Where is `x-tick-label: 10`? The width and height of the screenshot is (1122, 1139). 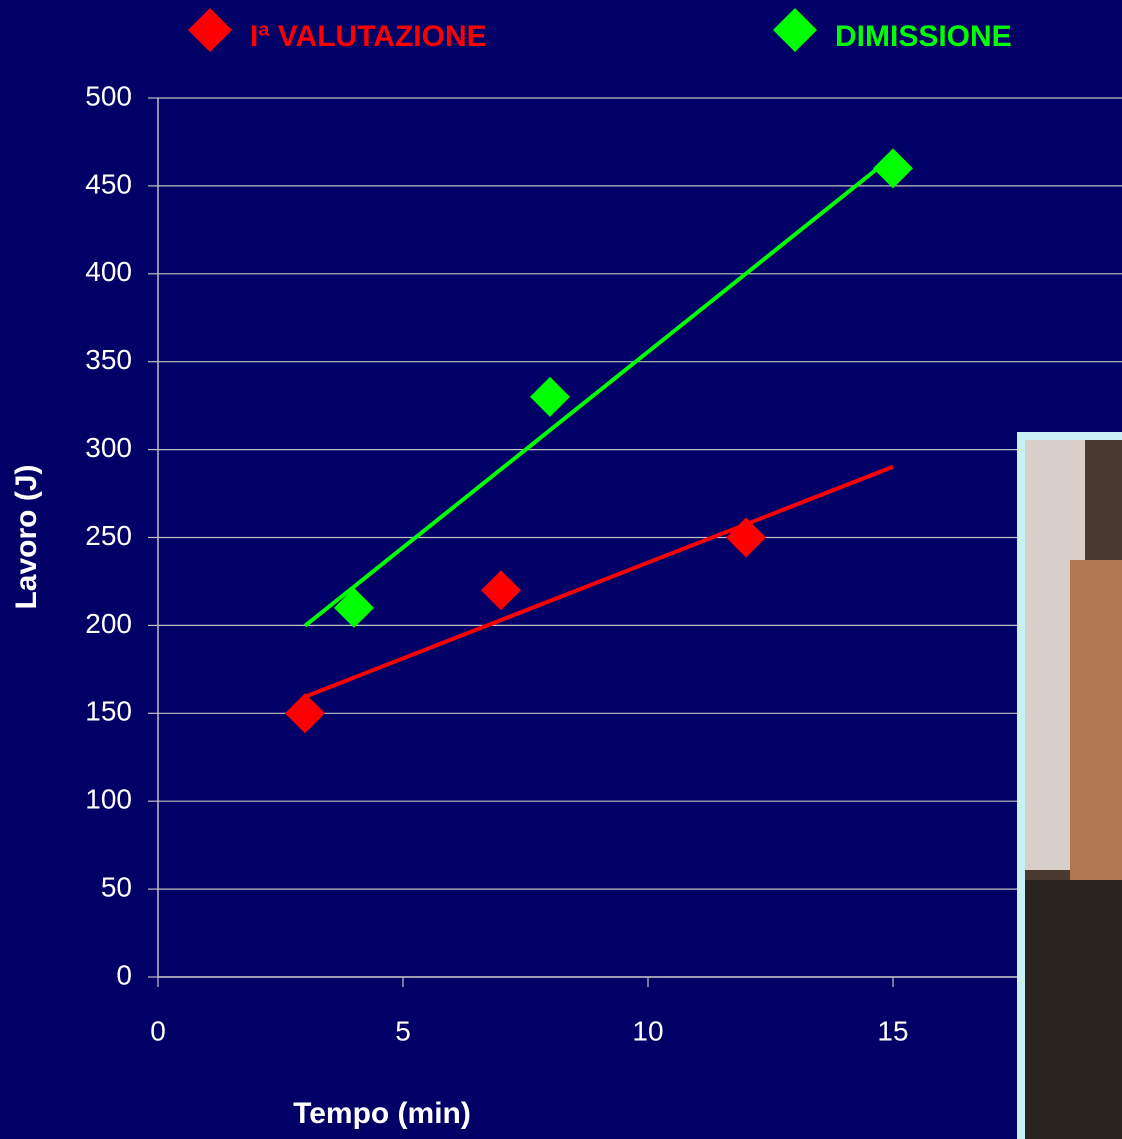 x-tick-label: 10 is located at coordinates (647, 1030).